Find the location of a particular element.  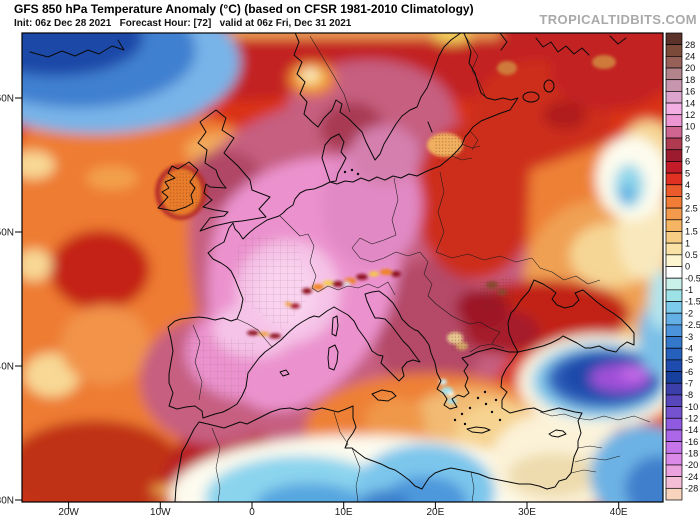

colorbar-label: 16 is located at coordinates (690, 92).